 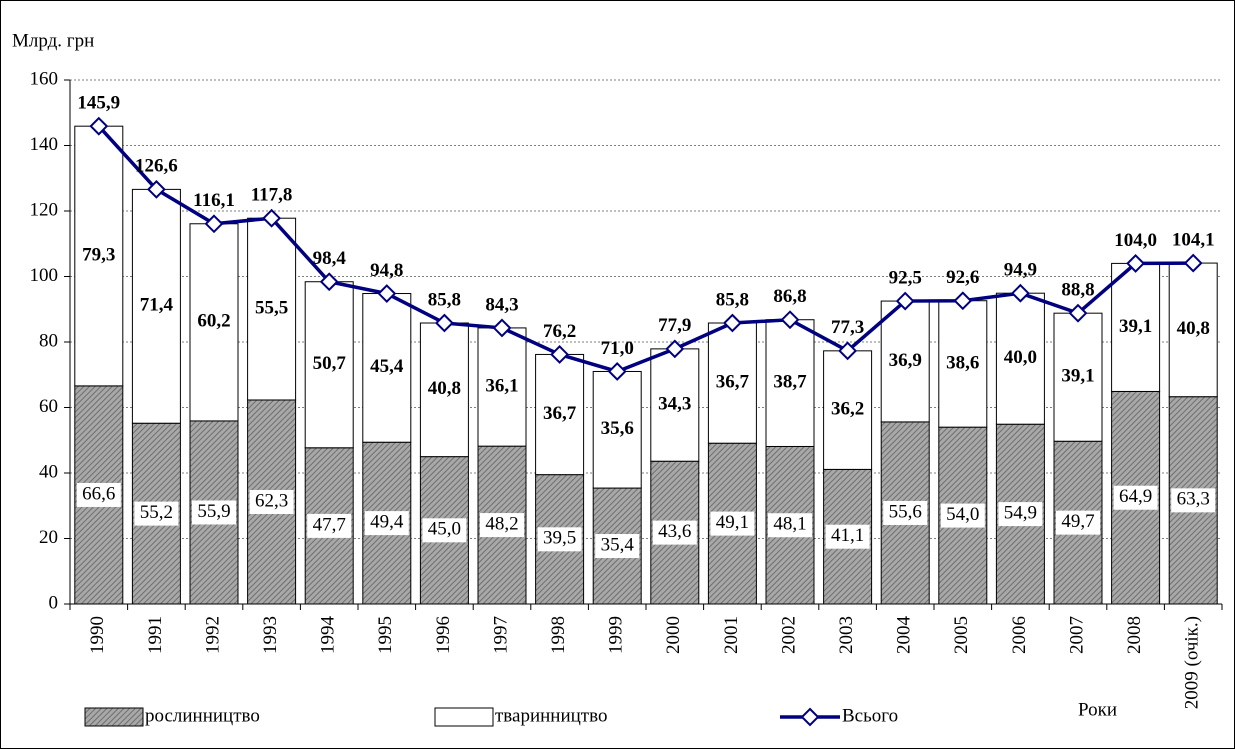 What do you see at coordinates (905, 360) in the screenshot?
I see `data-label: 36,9` at bounding box center [905, 360].